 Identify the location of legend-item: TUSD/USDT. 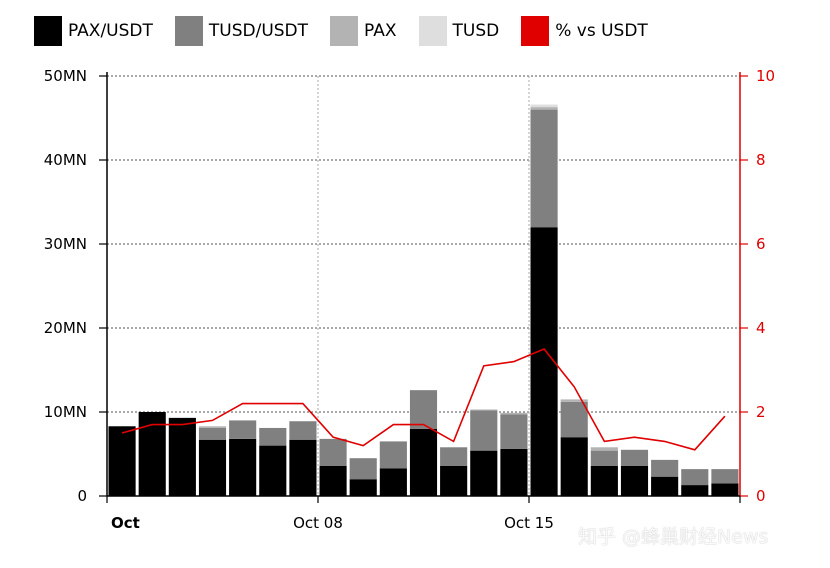
(241, 31).